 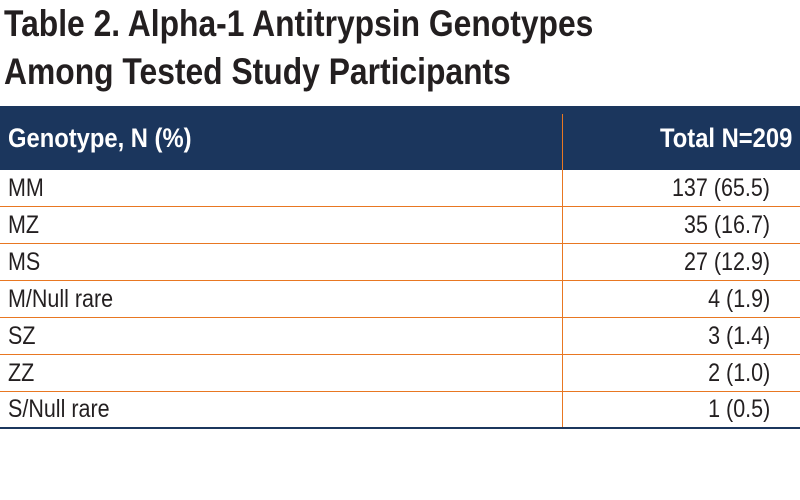 I want to click on table-row: SZ 3 (1.4), so click(x=400, y=336).